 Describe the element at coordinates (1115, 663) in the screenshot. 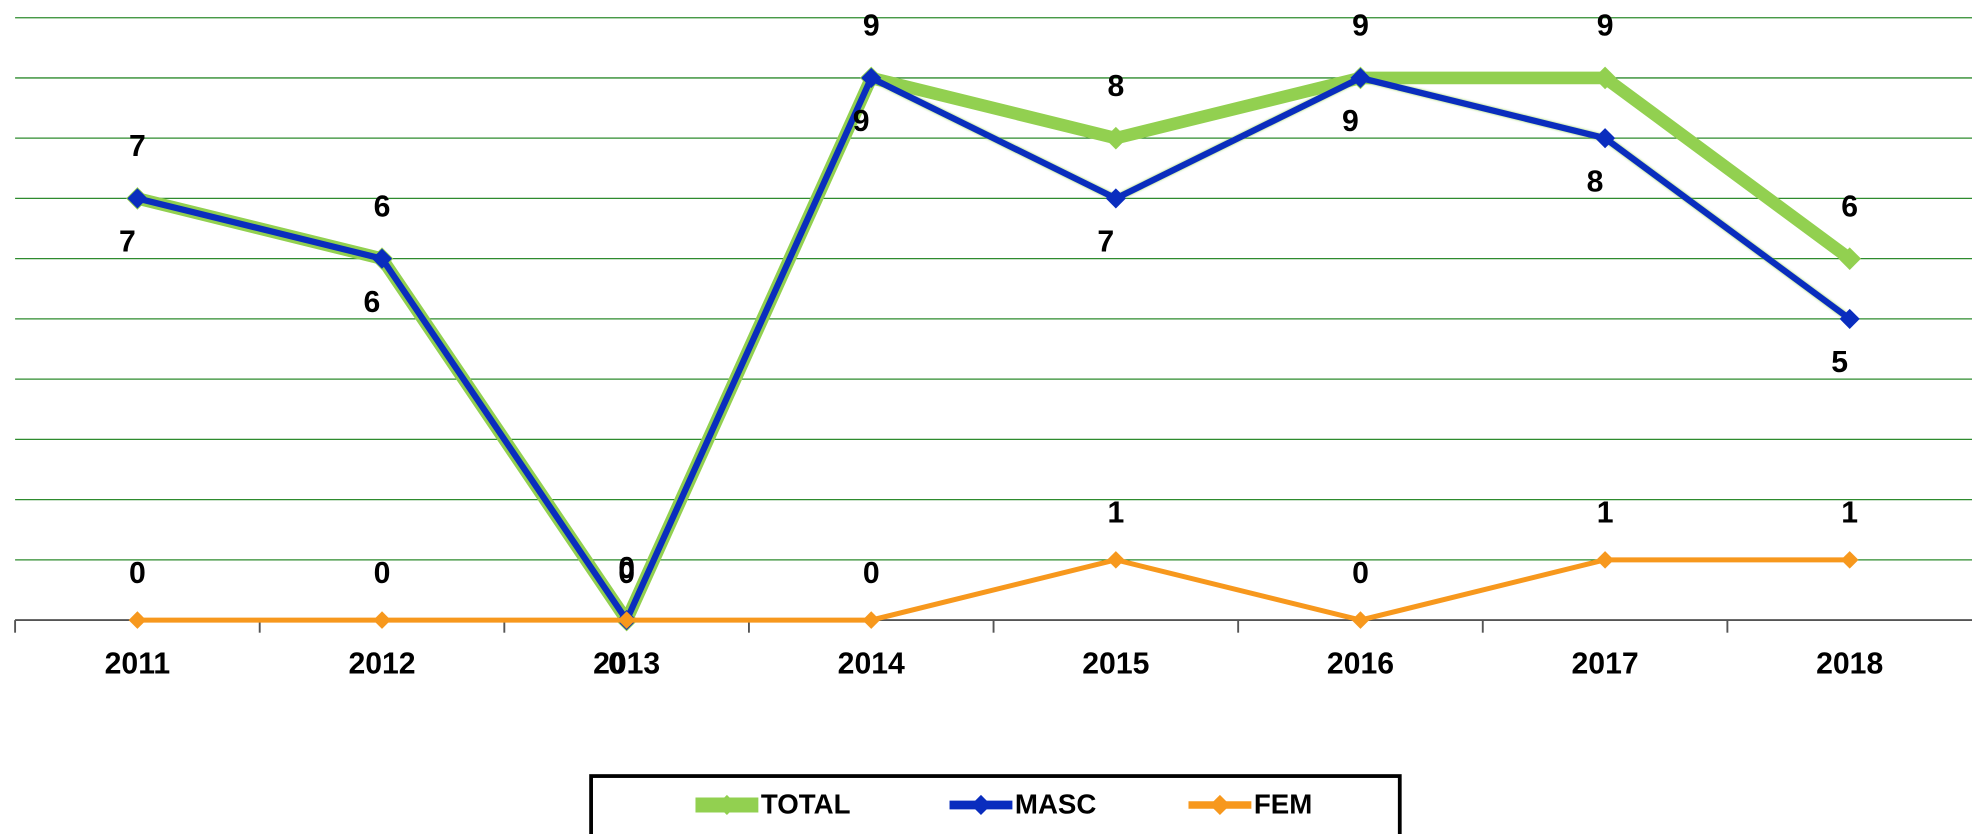

I see `x-tick-label: 2015` at that location.